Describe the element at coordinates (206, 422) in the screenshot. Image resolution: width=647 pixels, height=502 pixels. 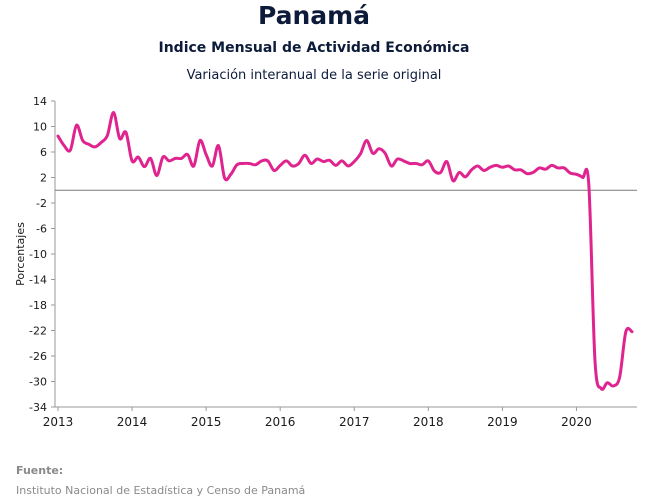
I see `x-tick-label: 2015` at that location.